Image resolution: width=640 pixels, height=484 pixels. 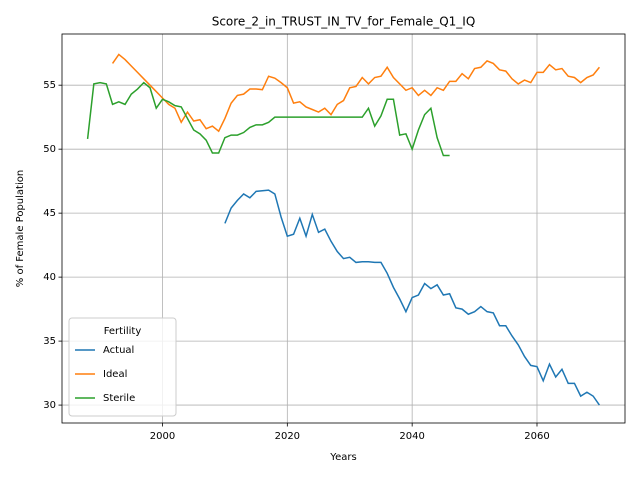 I want to click on y-tick-label: 55, so click(x=49, y=85).